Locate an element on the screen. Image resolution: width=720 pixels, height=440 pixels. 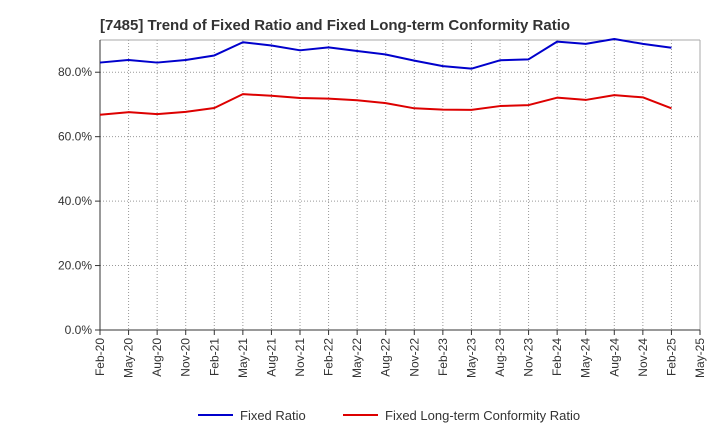
x-tick-label: Aug-21 is located at coordinates (271, 357).